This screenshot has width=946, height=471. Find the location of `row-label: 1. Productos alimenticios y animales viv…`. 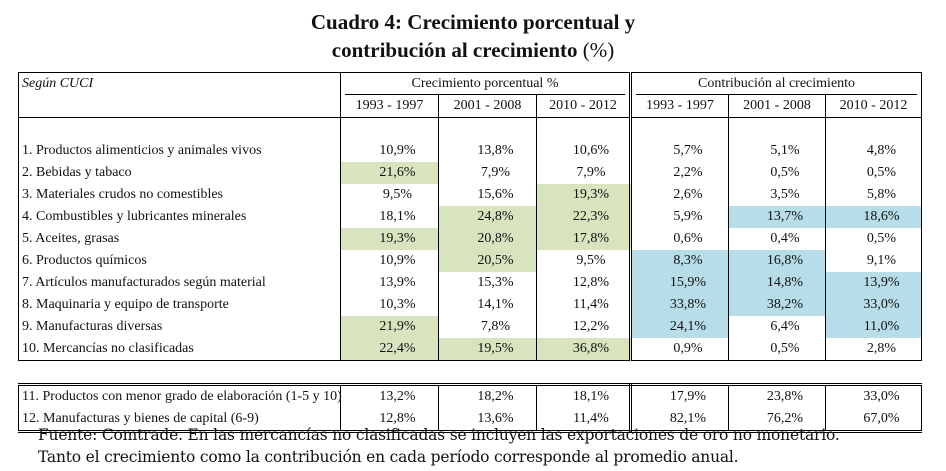

row-label: 1. Productos alimenticios y animales viv… is located at coordinates (179, 151).